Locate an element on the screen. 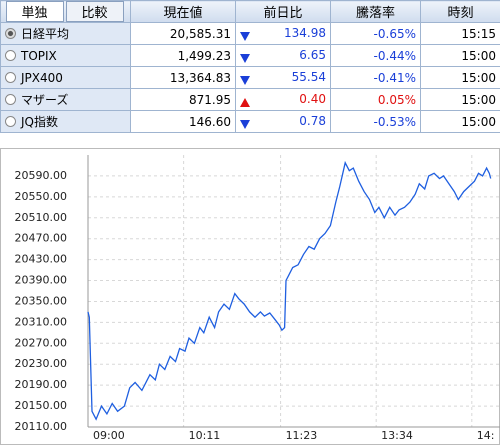 Image resolution: width=500 pixels, height=445 pixels. table-row: 日経平均 20,585.31 134.98 -0.65% 15:15 is located at coordinates (250, 33).